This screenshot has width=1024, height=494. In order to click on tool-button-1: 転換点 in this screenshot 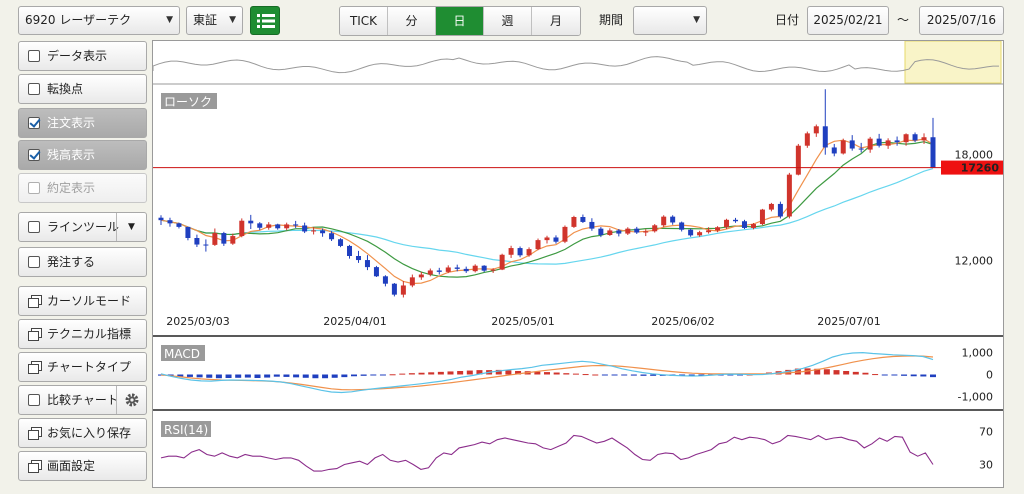, I will do `click(82, 89)`.